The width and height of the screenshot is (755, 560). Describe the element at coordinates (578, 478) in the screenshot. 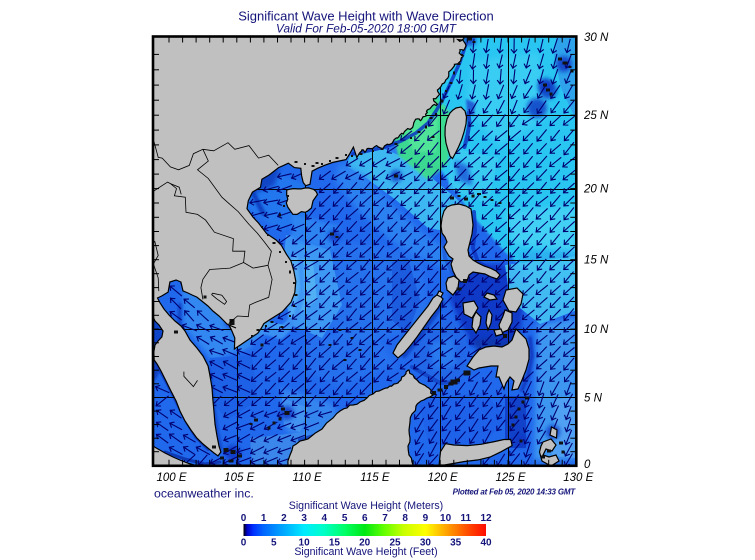

I see `svg-text: 130 E` at that location.